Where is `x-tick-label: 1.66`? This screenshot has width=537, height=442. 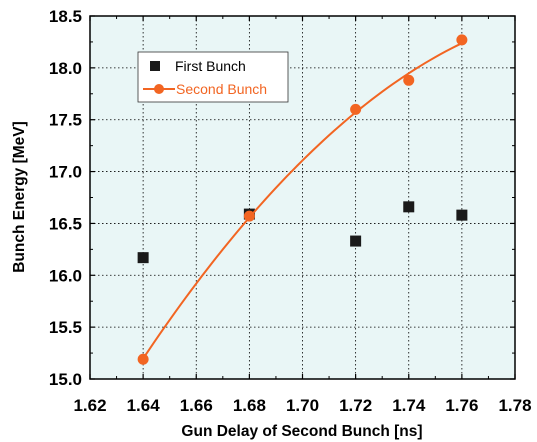 x-tick-label: 1.66 is located at coordinates (196, 405).